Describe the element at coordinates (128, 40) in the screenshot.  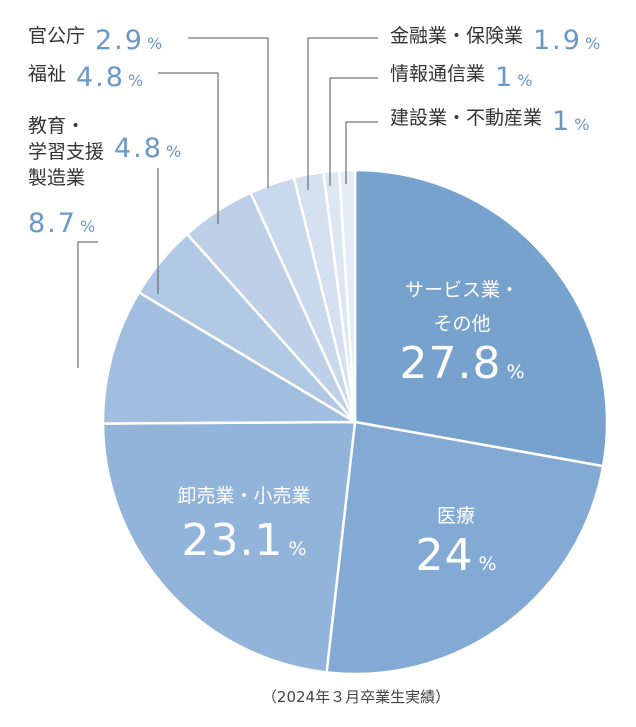
I see `slice-value-label: 2.9%` at that location.